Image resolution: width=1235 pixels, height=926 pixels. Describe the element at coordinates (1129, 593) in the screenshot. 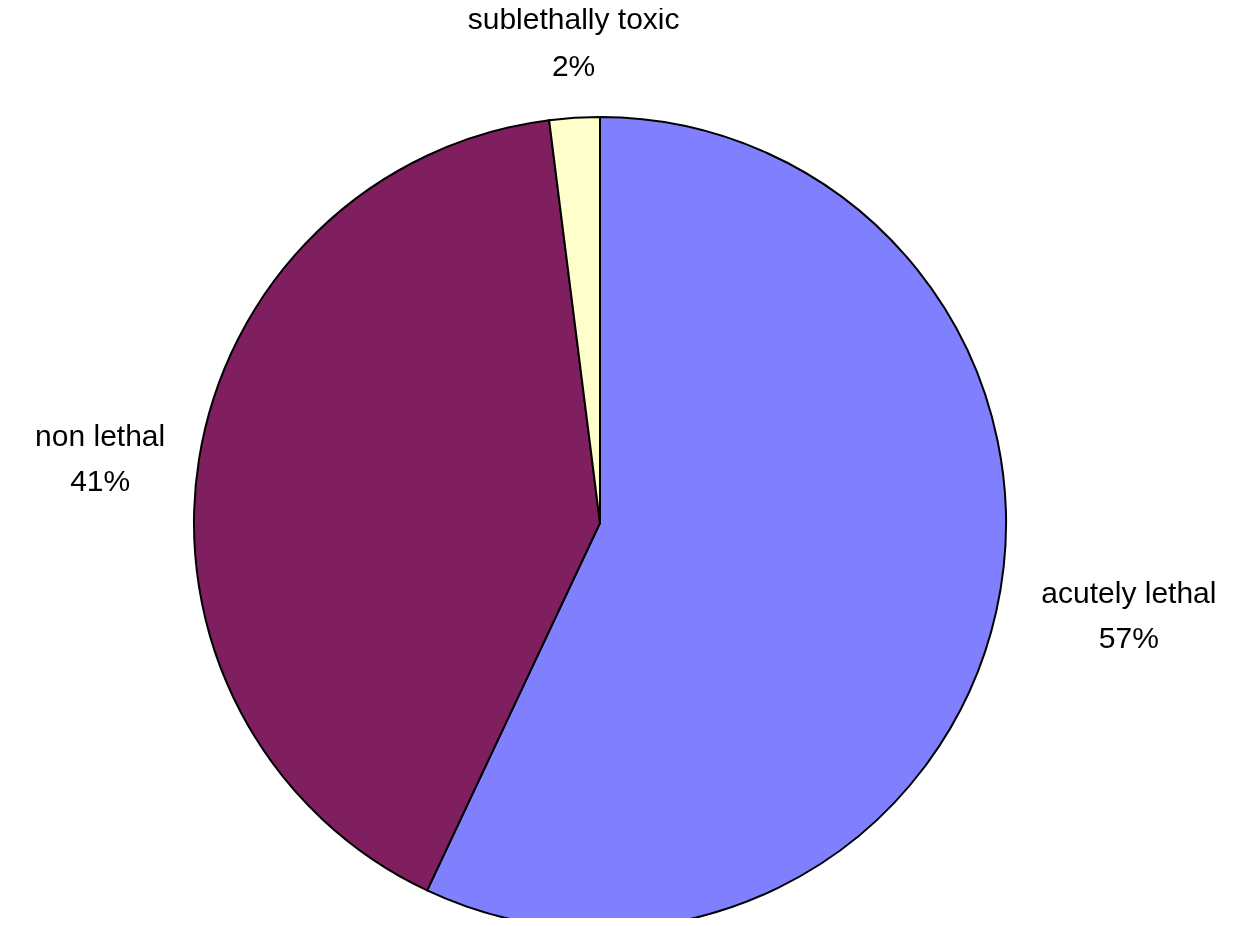

I see `slice-label: acutely lethal` at that location.